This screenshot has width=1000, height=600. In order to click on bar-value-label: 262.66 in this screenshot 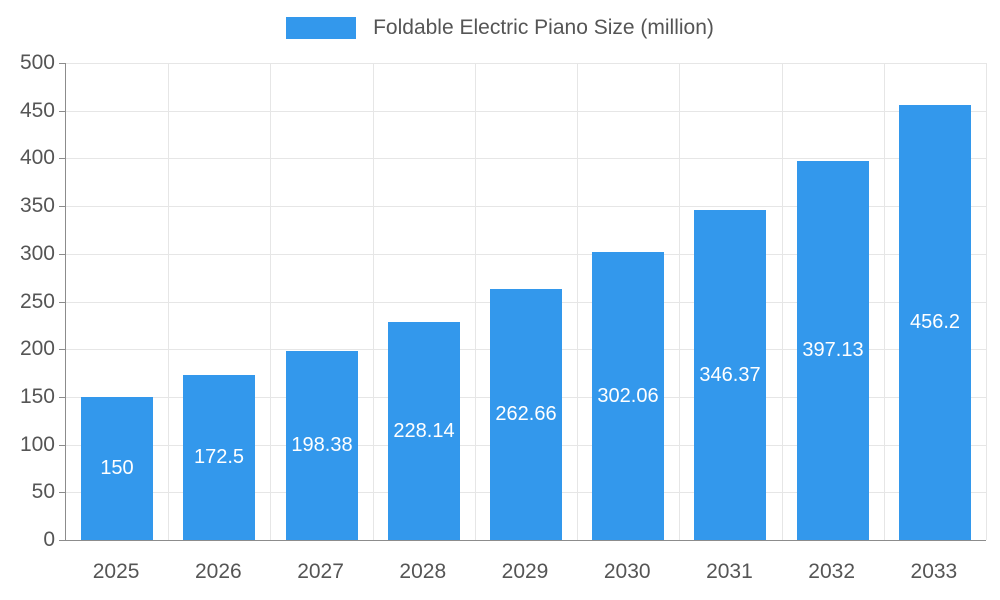, I will do `click(526, 414)`.